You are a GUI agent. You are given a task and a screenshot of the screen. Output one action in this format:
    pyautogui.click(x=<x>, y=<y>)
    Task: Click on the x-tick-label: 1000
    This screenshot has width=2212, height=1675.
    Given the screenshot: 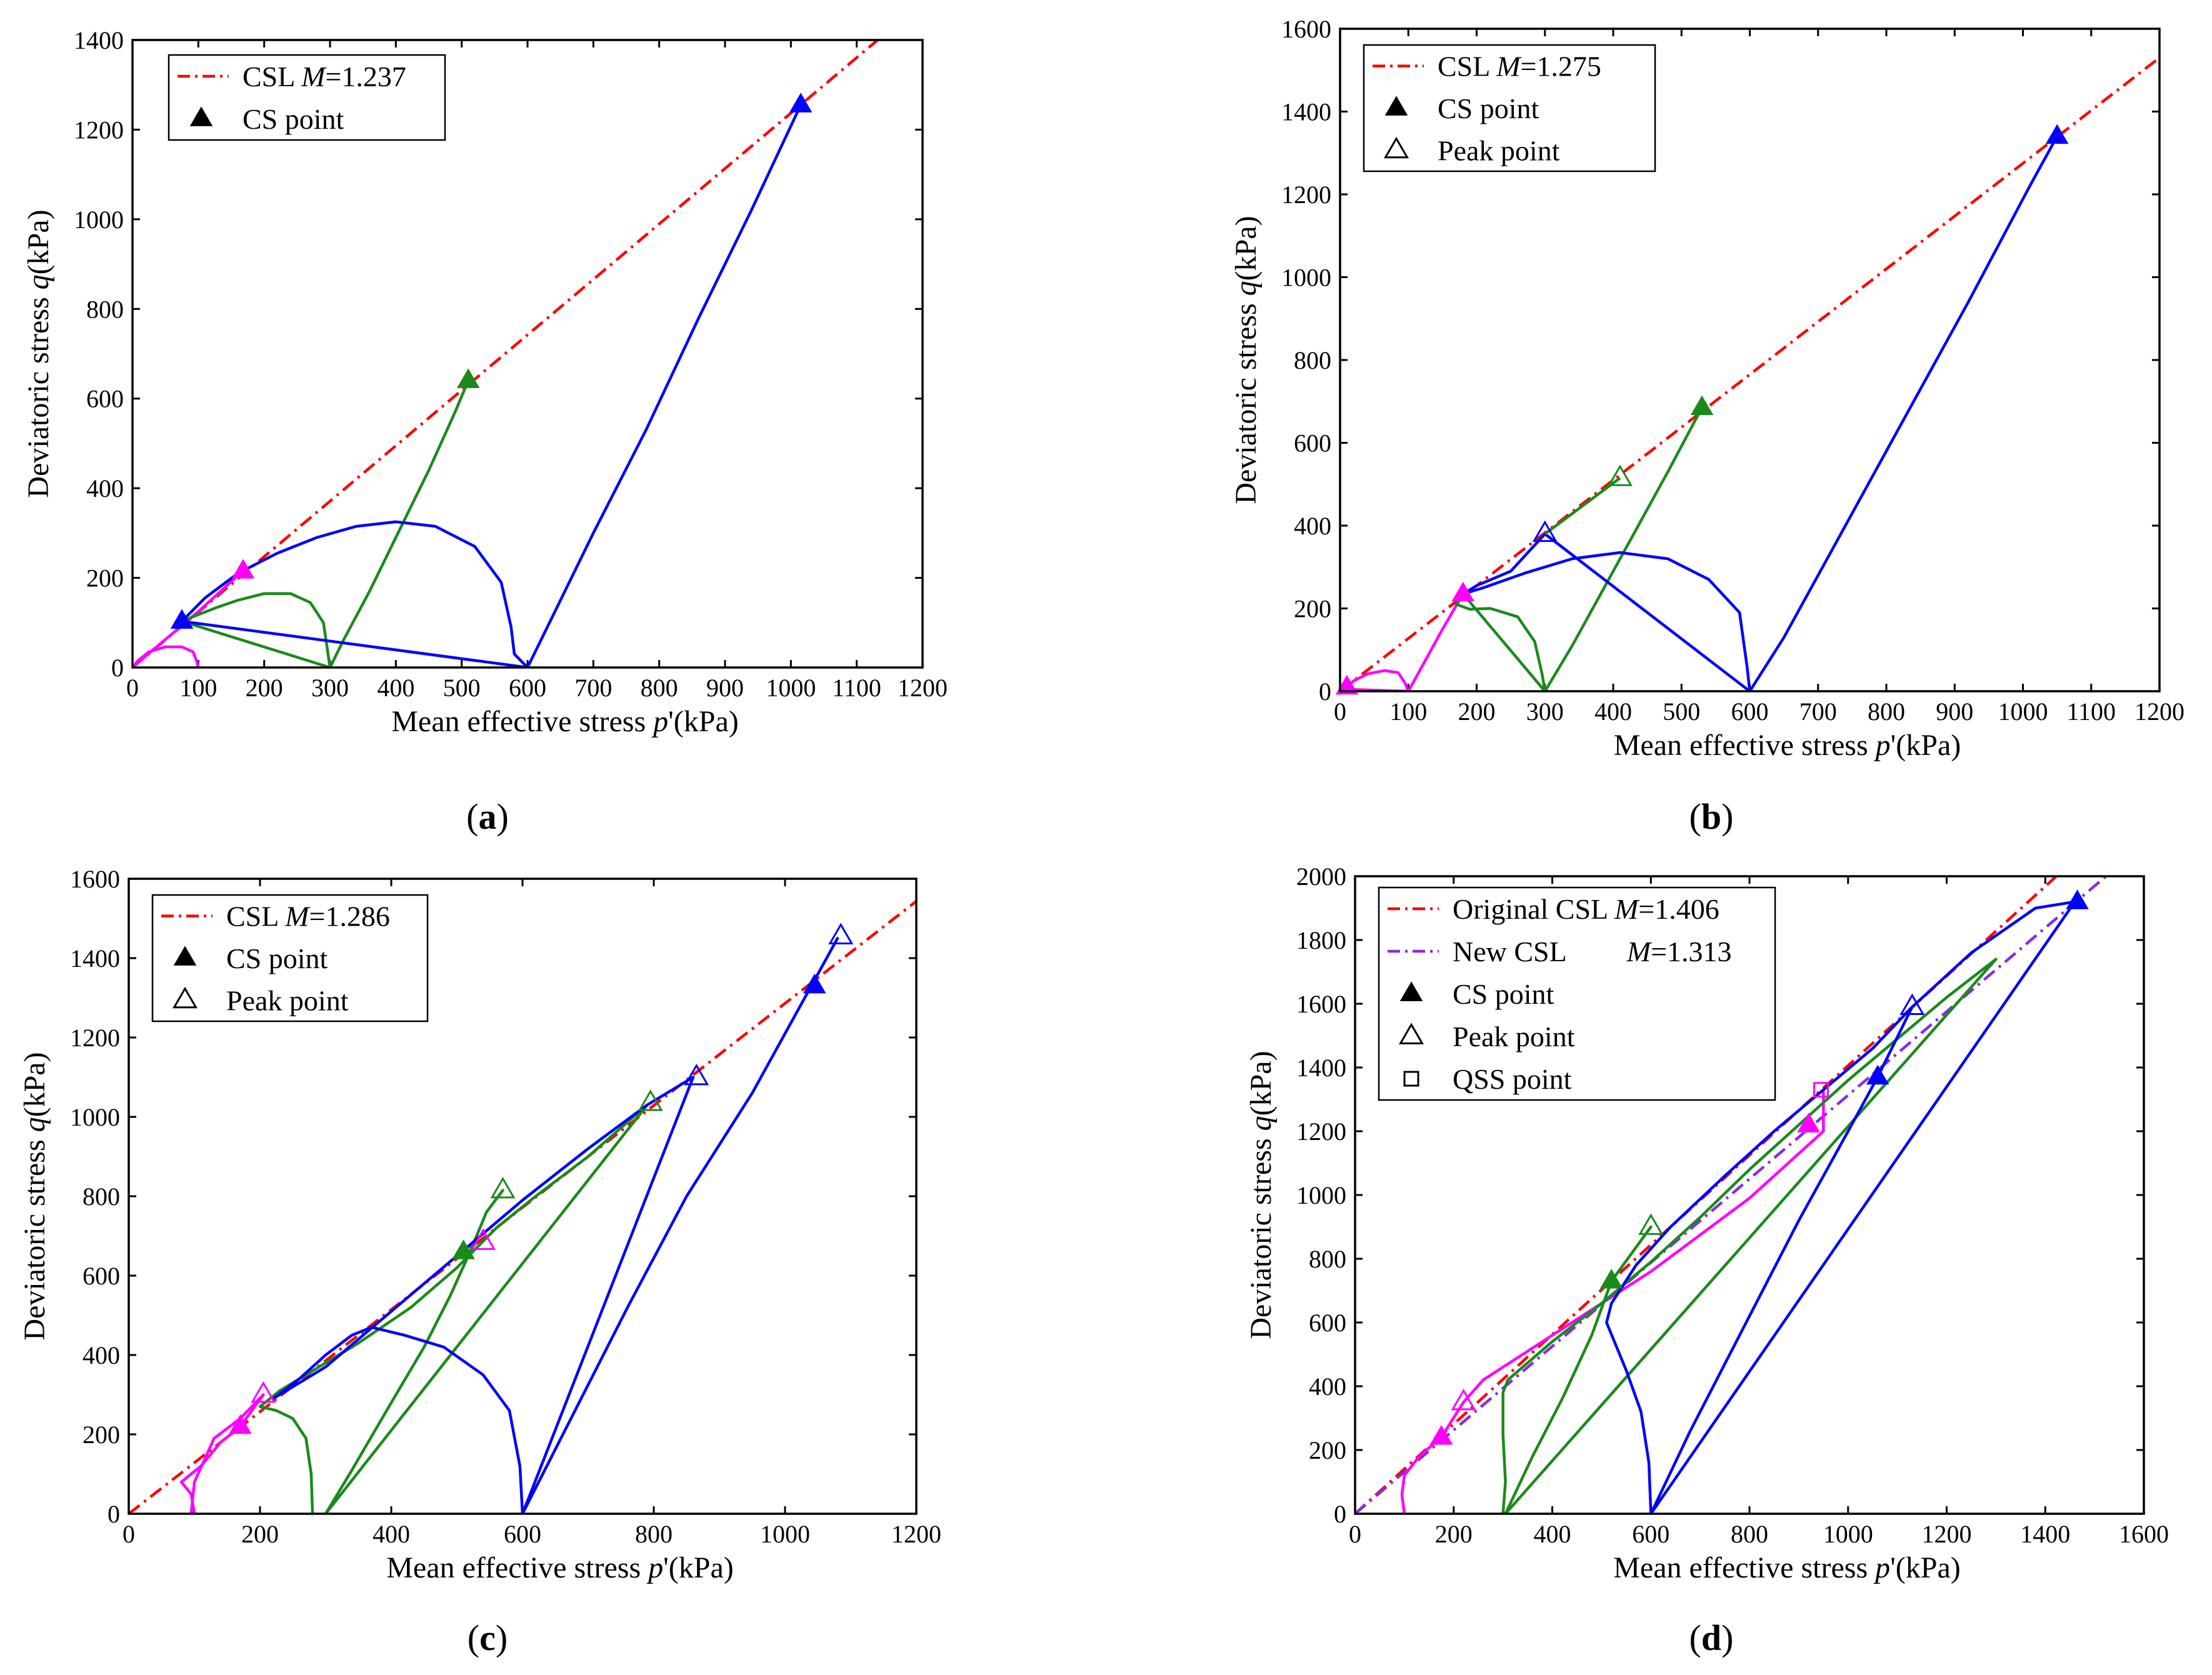 What is the action you would take?
    pyautogui.click(x=2023, y=712)
    